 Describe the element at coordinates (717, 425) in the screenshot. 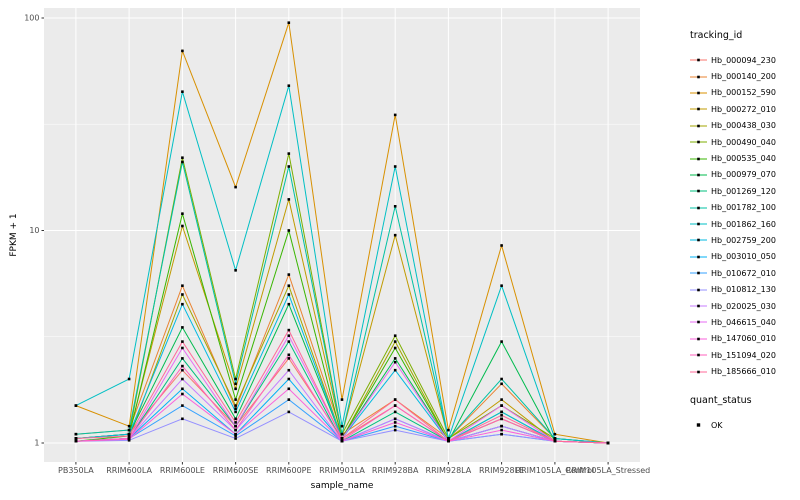

I see `quant-status-label: OK` at that location.